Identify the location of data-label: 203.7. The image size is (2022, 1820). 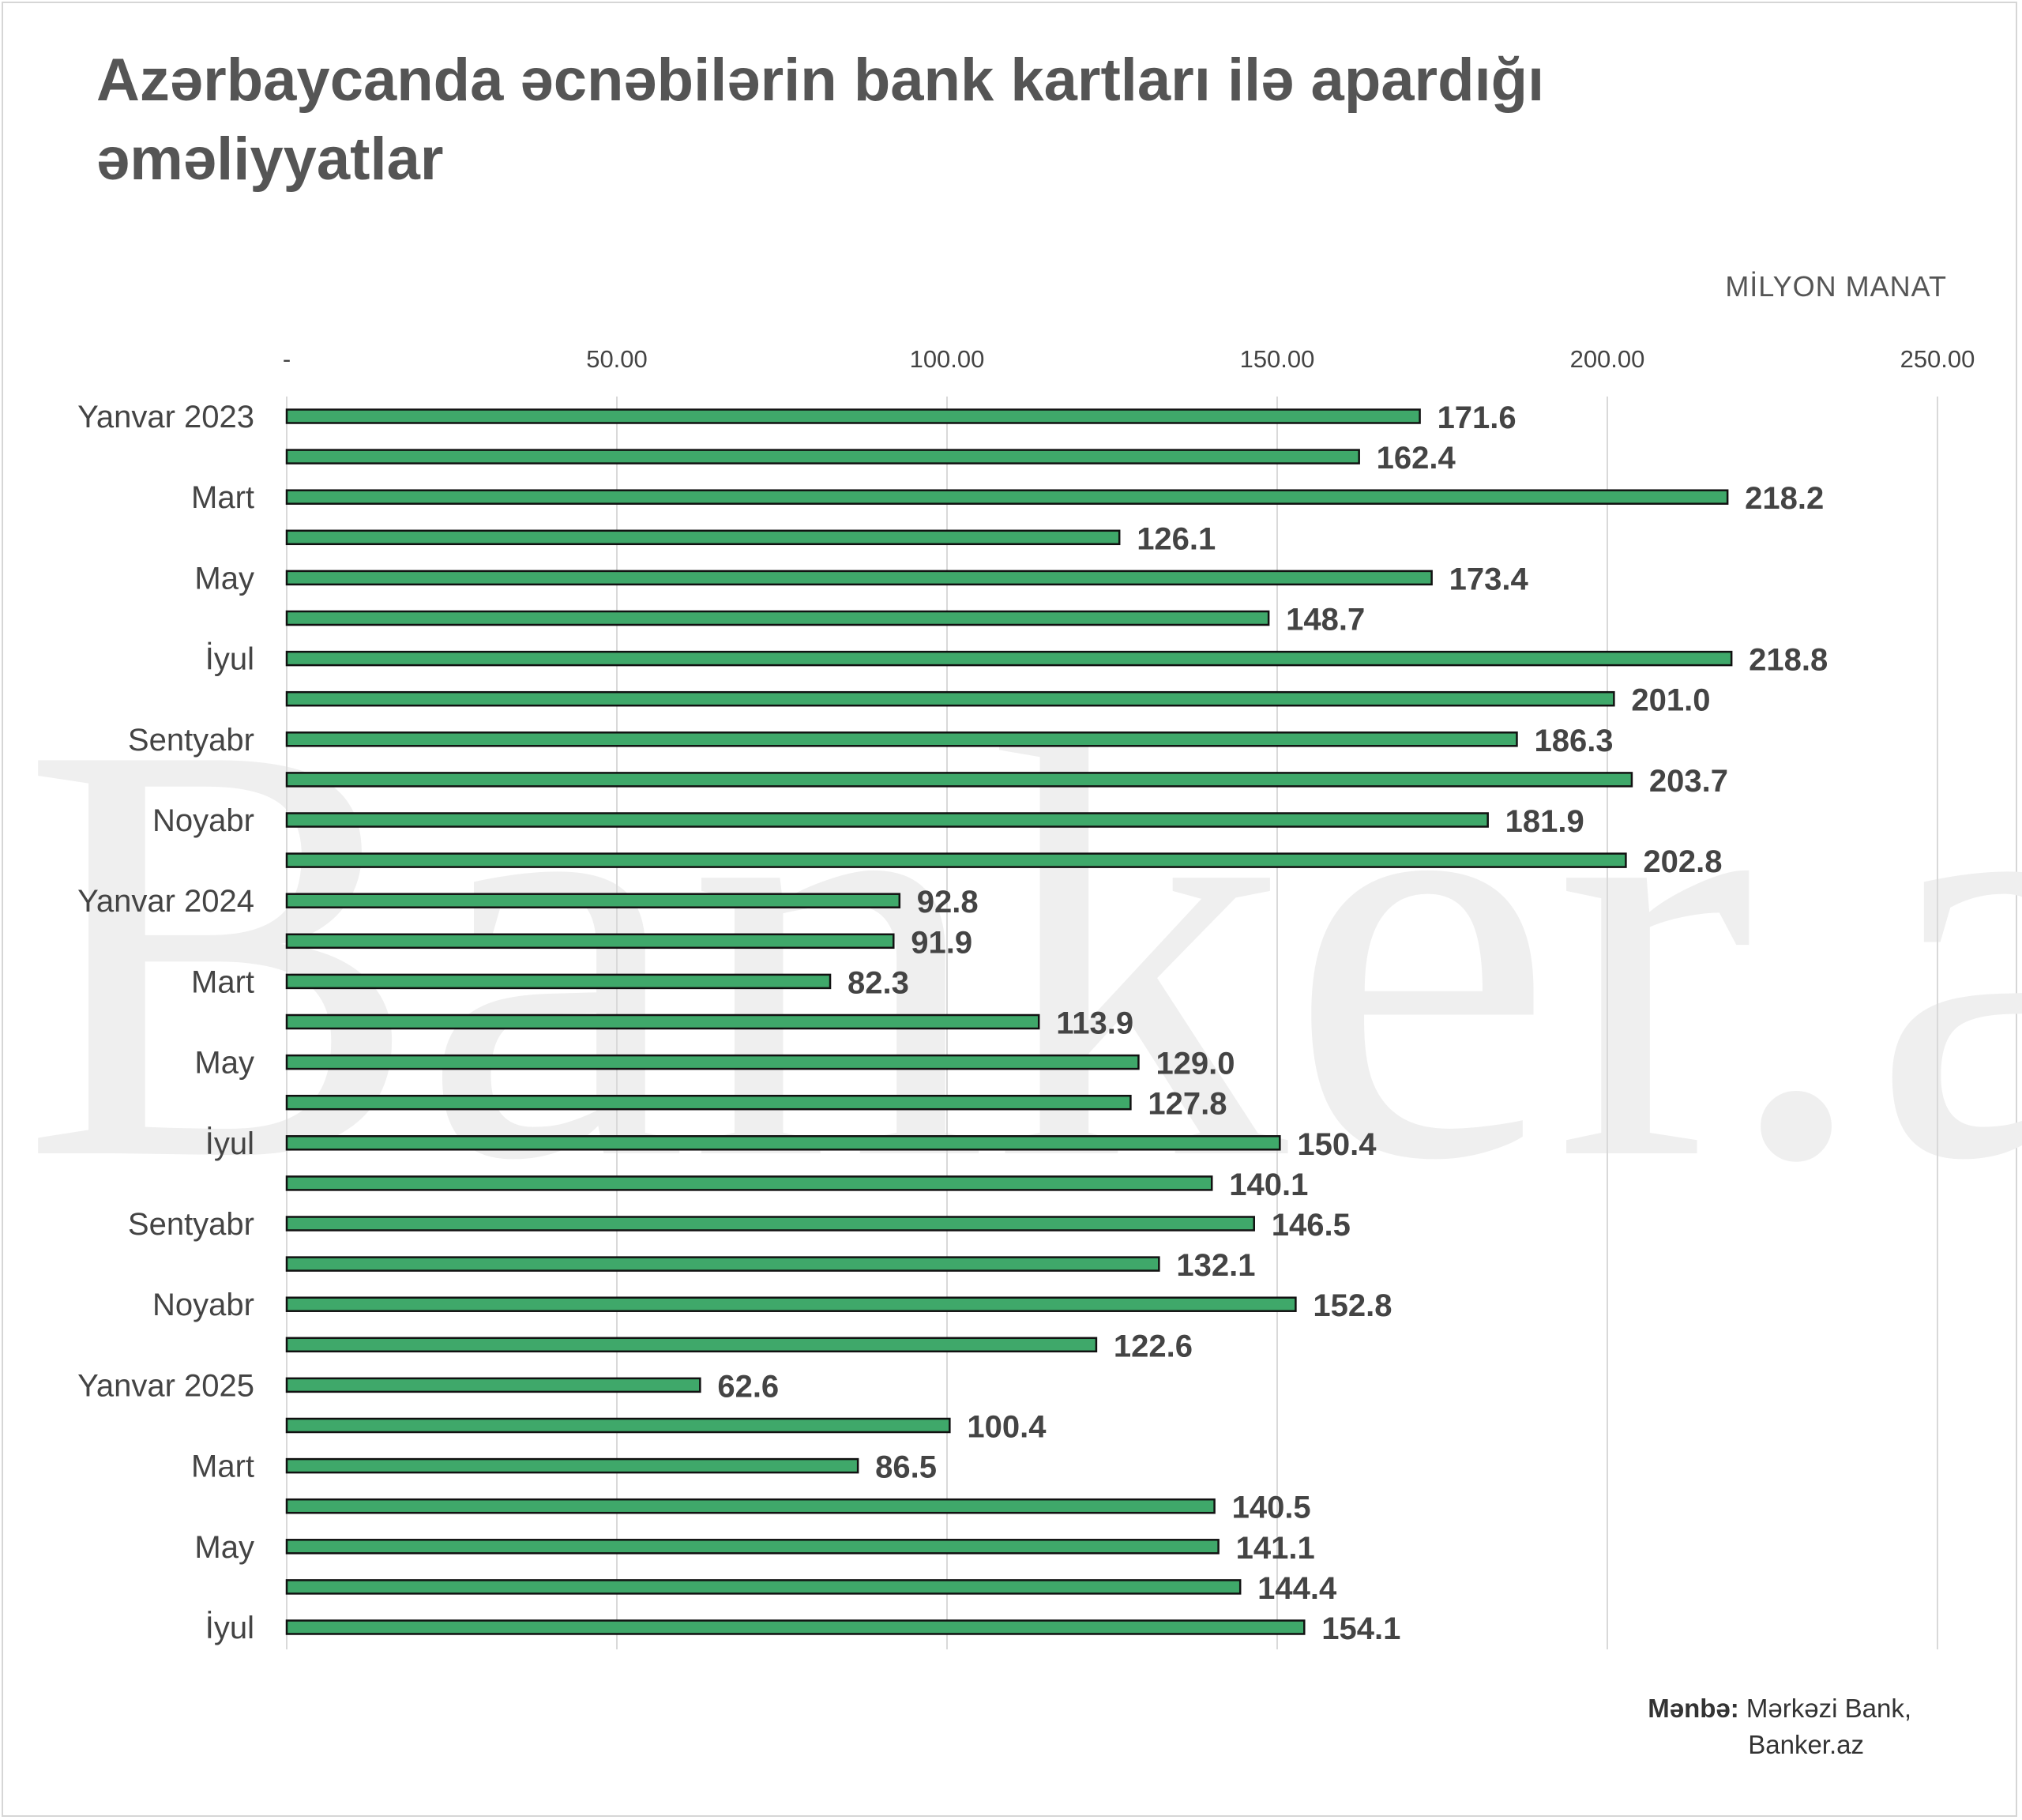
(1688, 781).